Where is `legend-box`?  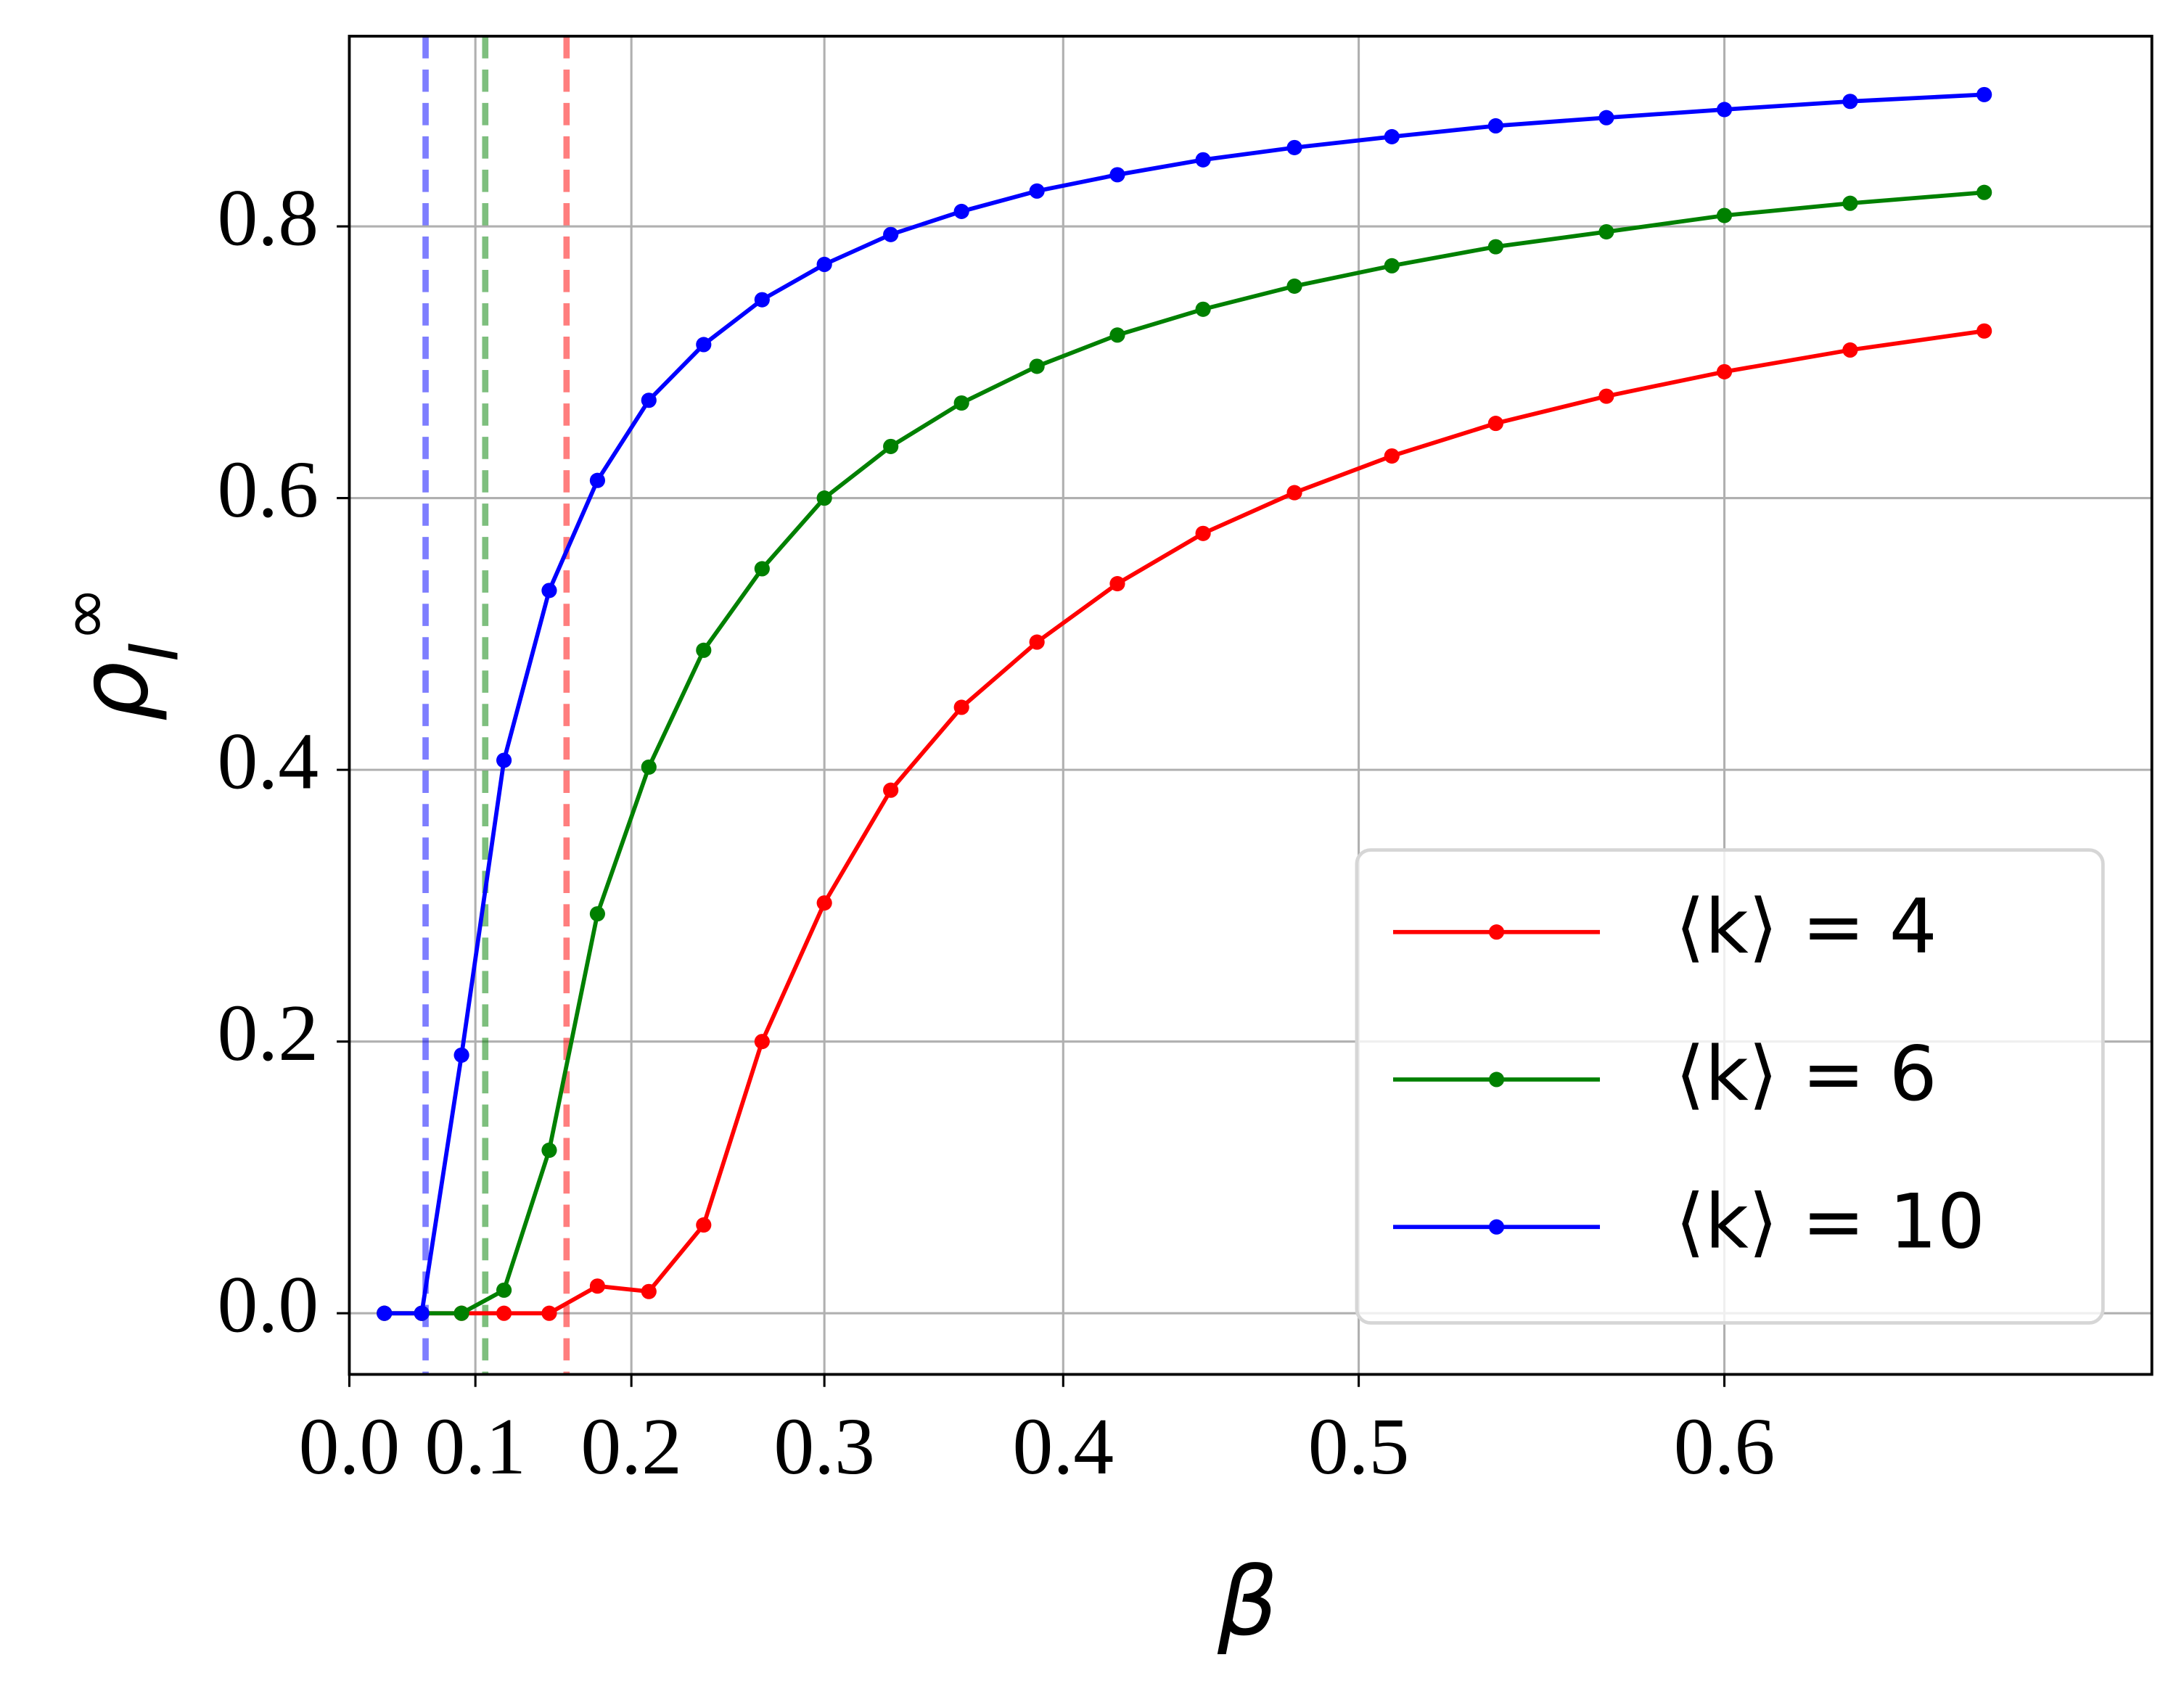
legend-box is located at coordinates (1730, 1086).